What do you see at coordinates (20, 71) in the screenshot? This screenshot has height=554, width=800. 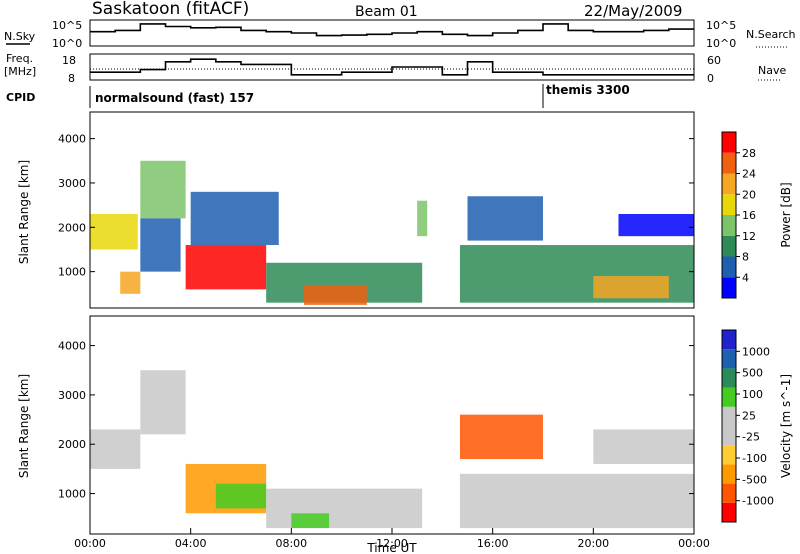 I see `freq-label-2: [MHz]` at bounding box center [20, 71].